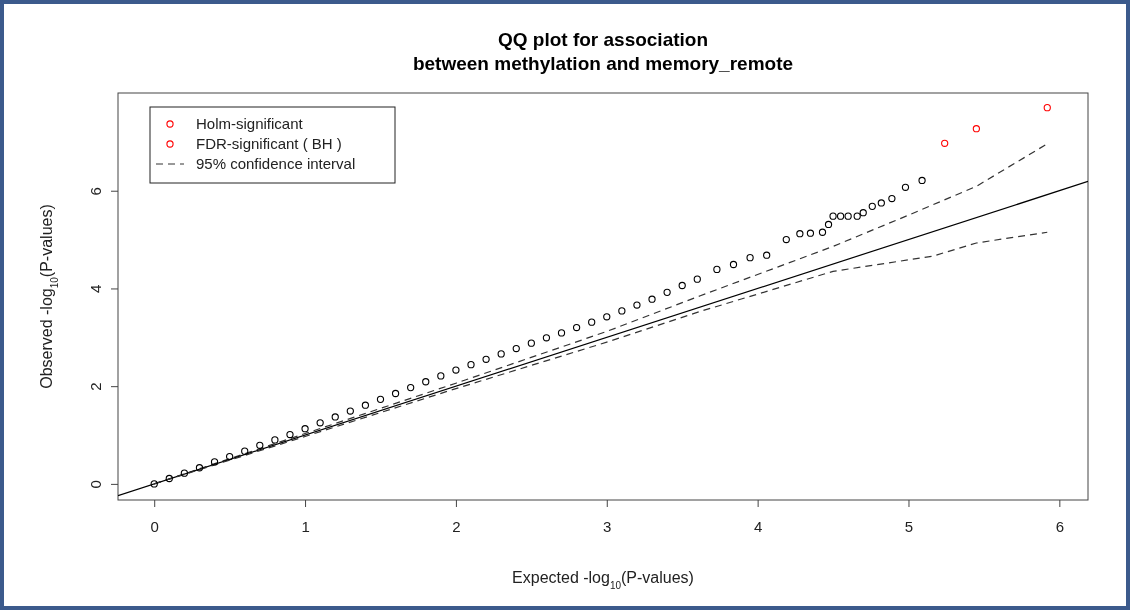  I want to click on y-tick-label: 4, so click(96, 289).